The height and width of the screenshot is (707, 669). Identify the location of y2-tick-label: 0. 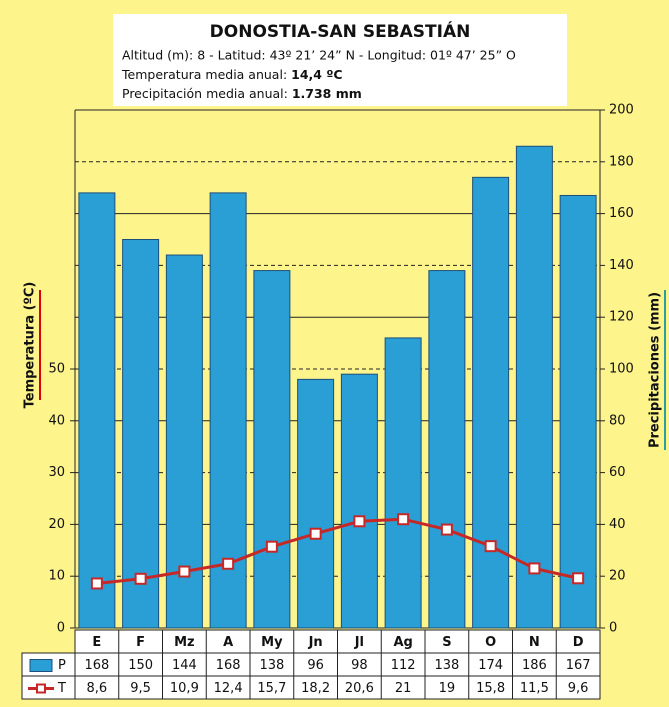
(613, 628).